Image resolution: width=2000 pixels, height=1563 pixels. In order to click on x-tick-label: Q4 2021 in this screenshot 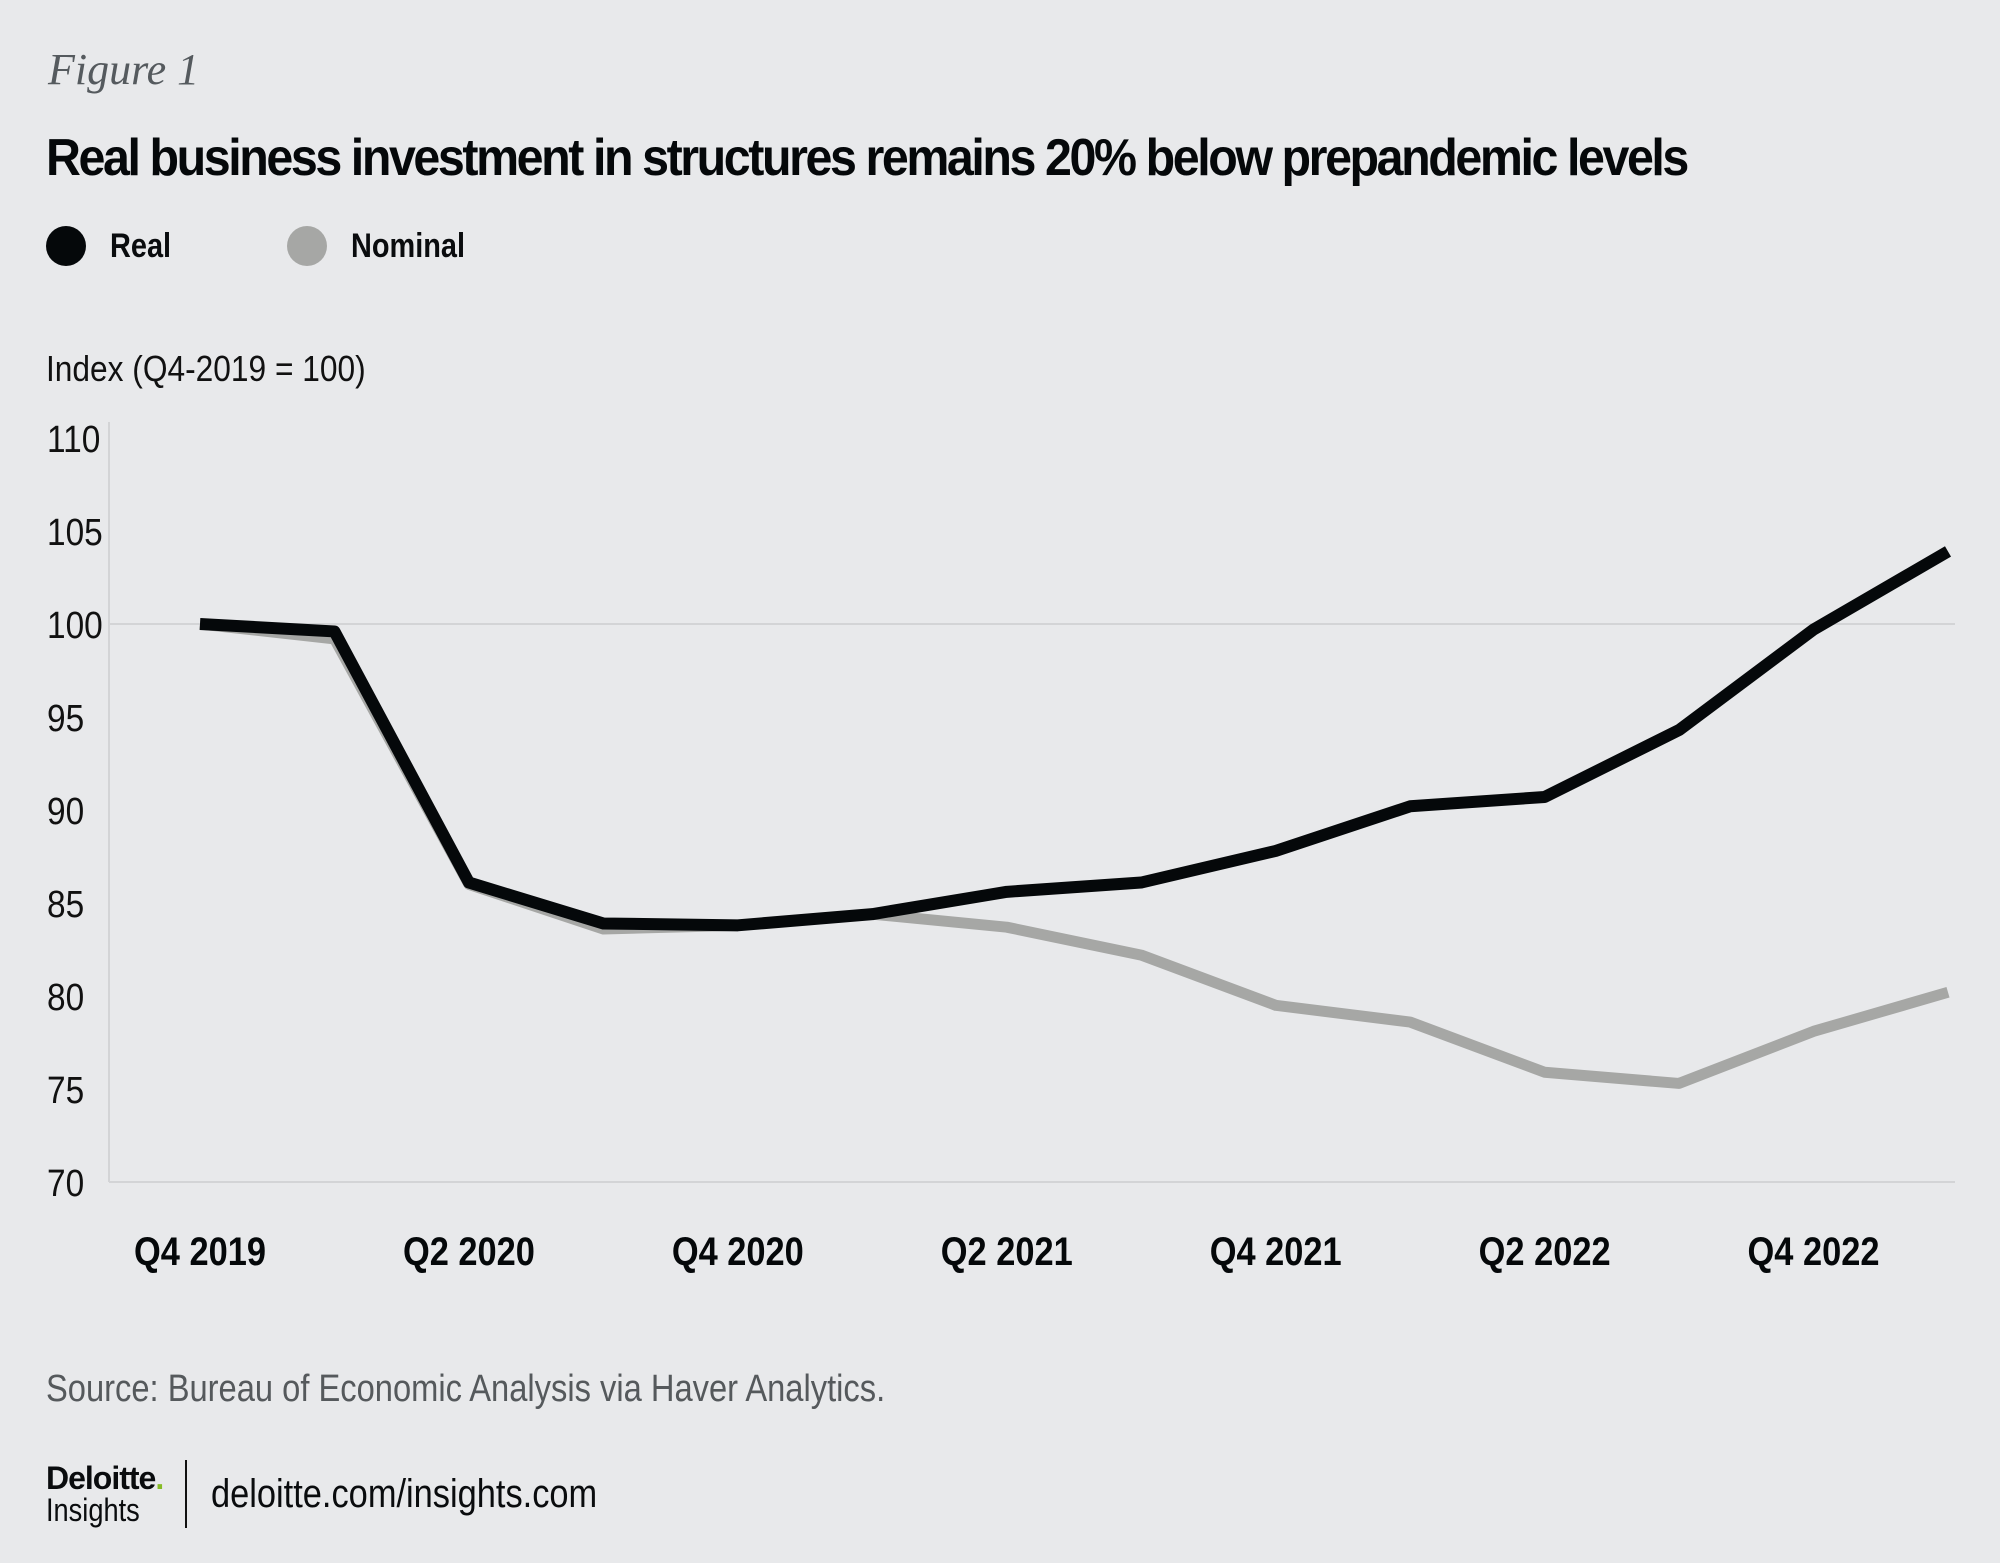, I will do `click(1276, 1251)`.